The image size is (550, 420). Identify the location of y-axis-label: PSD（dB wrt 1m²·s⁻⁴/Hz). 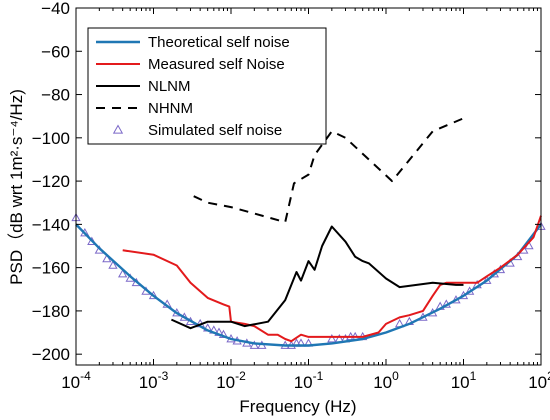
(16, 187).